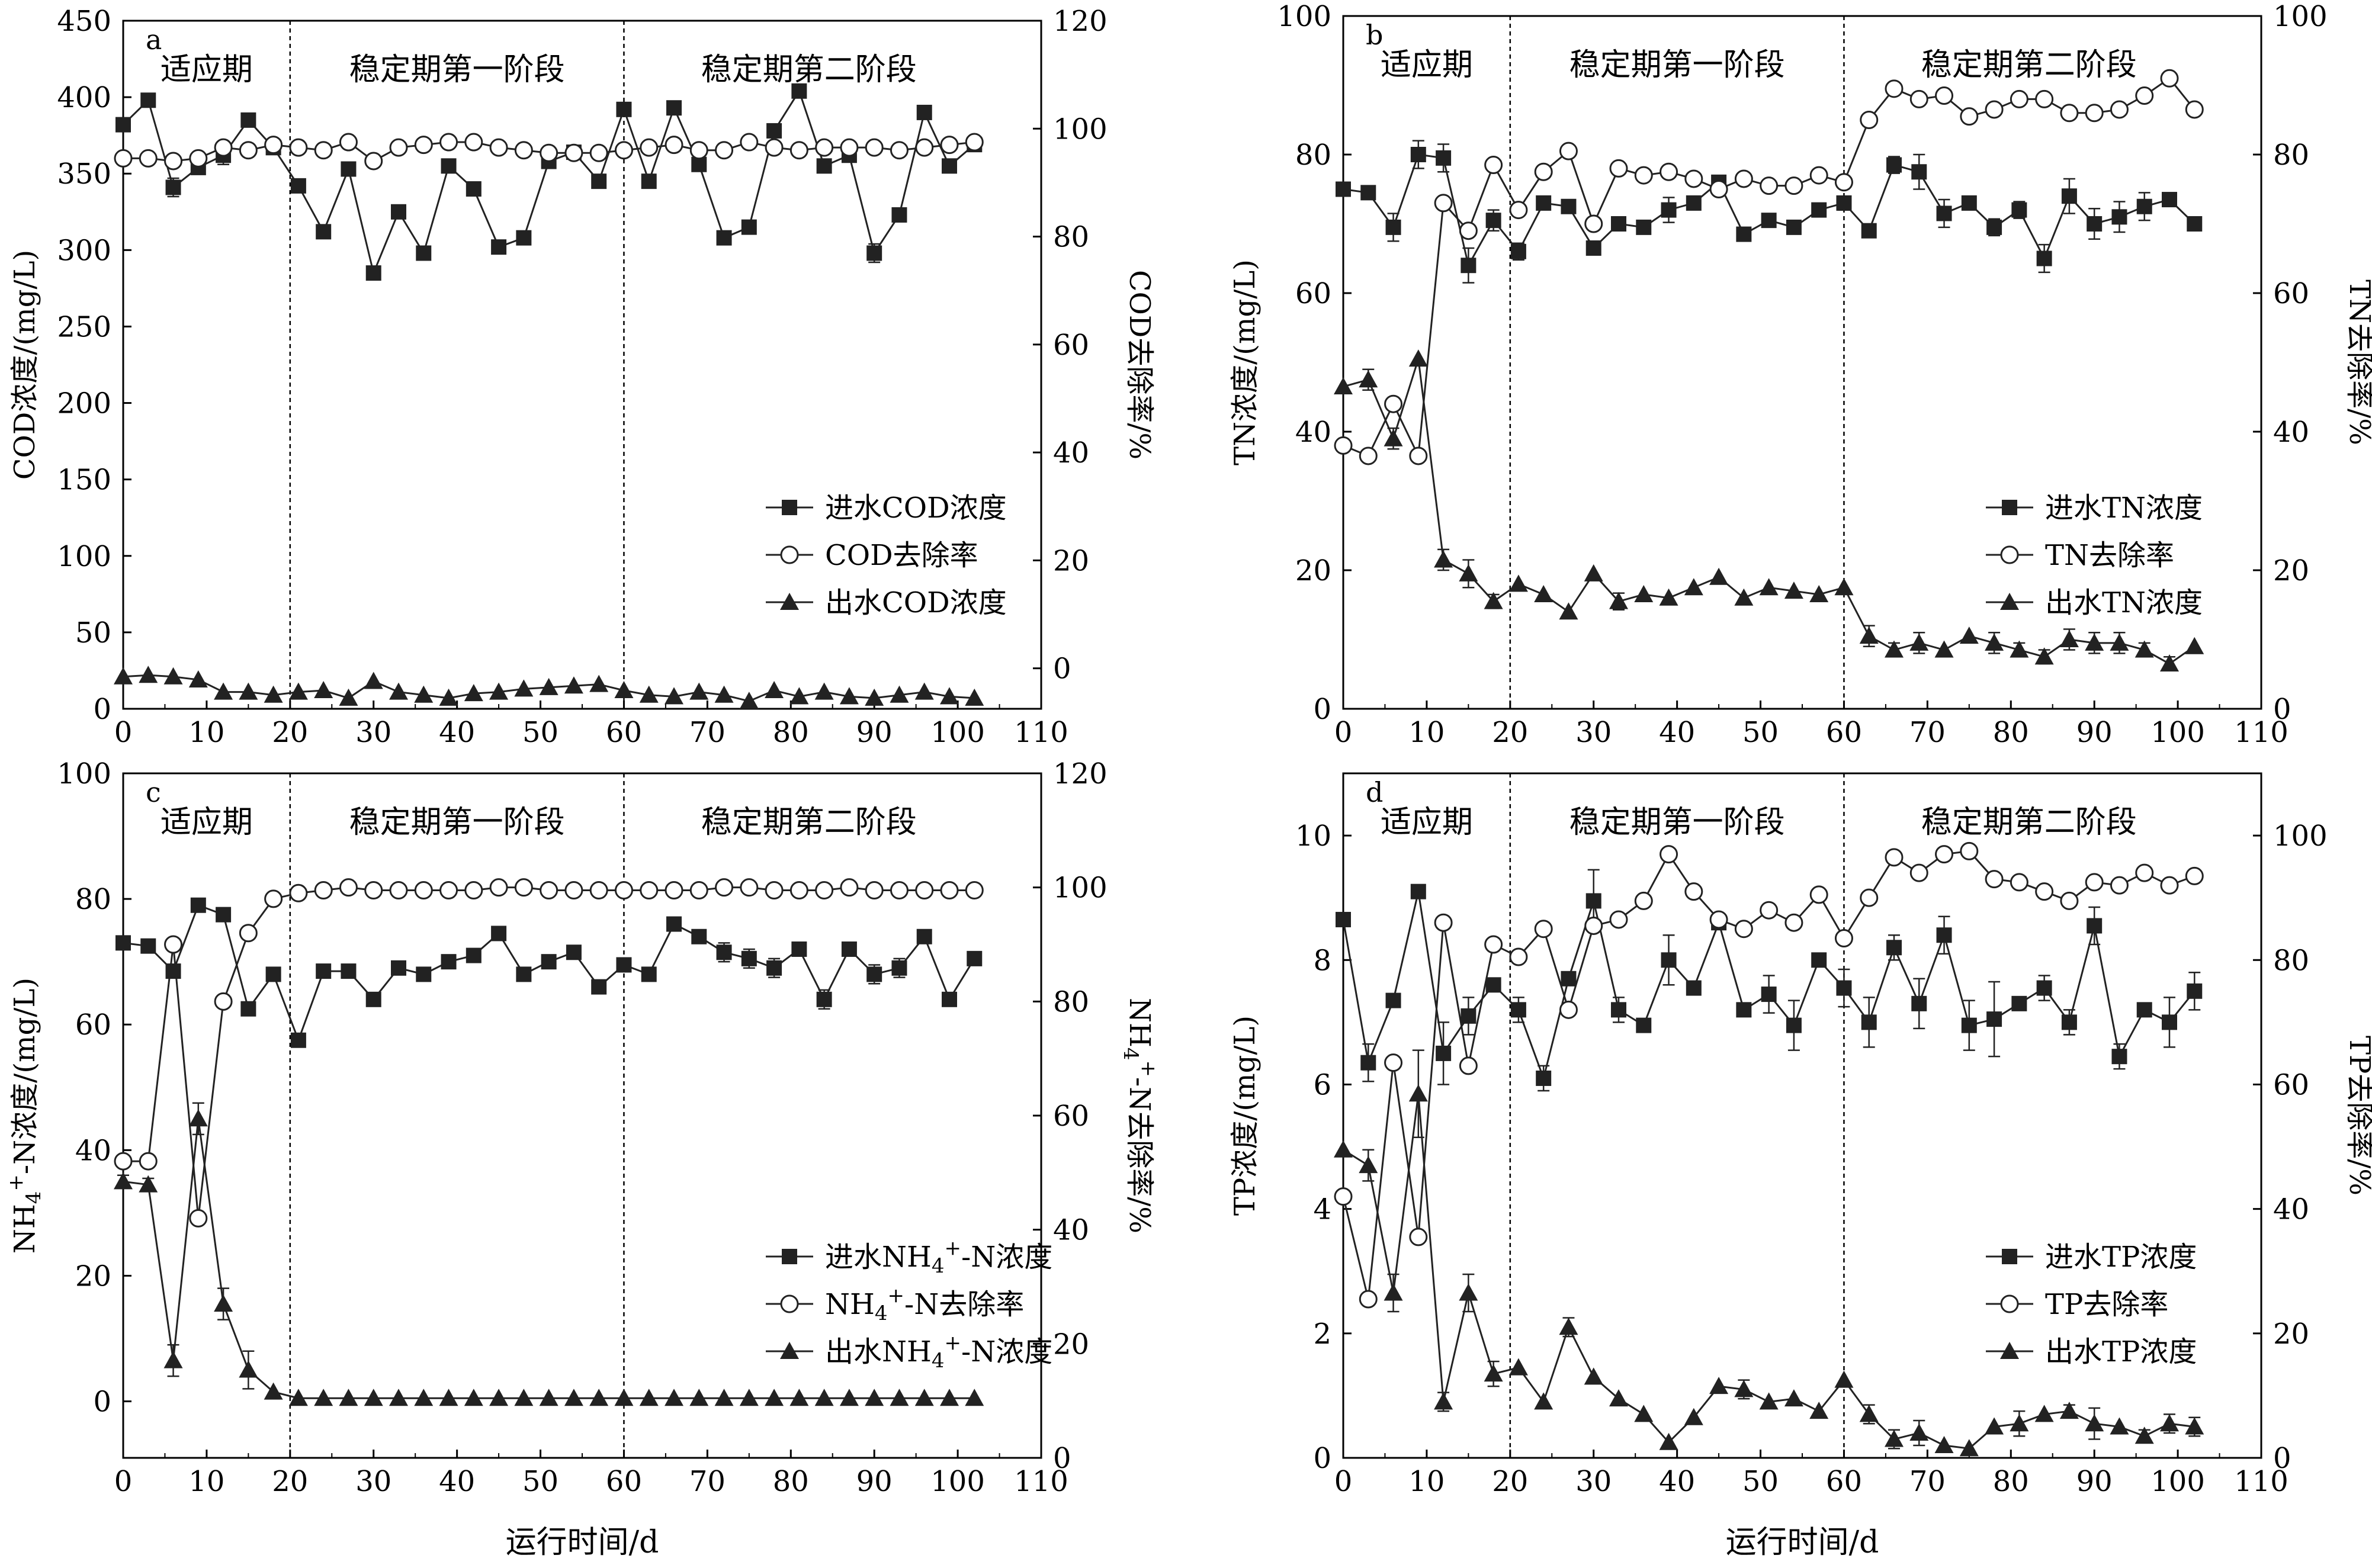 The height and width of the screenshot is (1568, 2372). What do you see at coordinates (1071, 1001) in the screenshot?
I see `y2-tick-label: 80` at bounding box center [1071, 1001].